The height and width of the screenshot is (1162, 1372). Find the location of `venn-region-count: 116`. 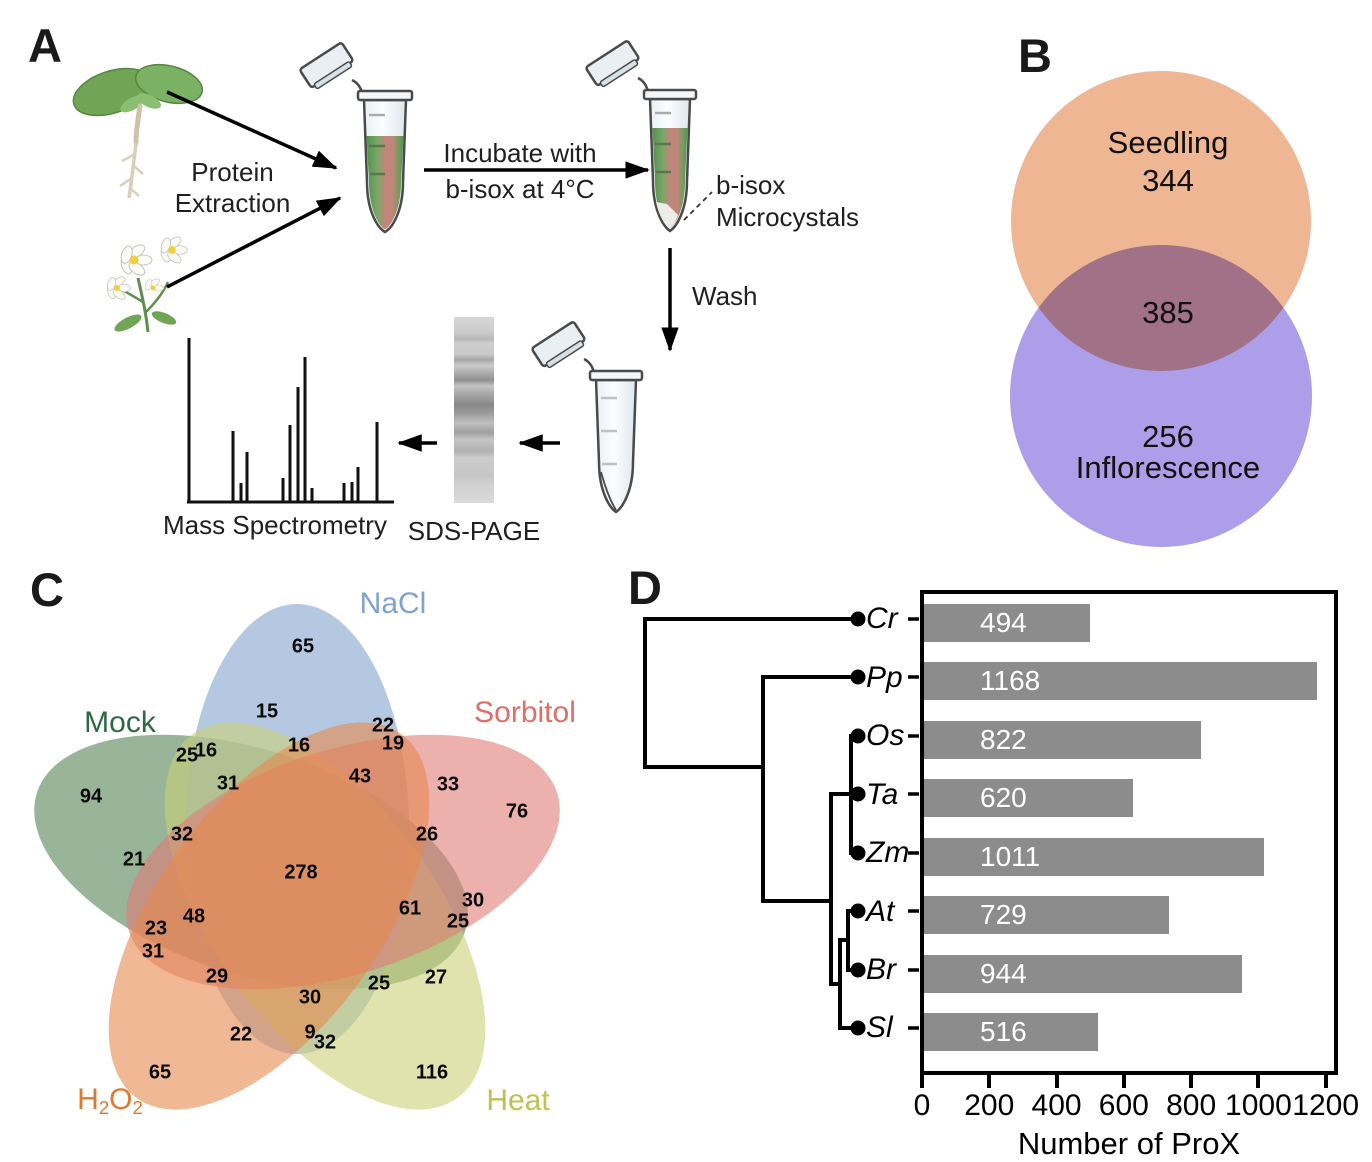

venn-region-count: 116 is located at coordinates (432, 1072).